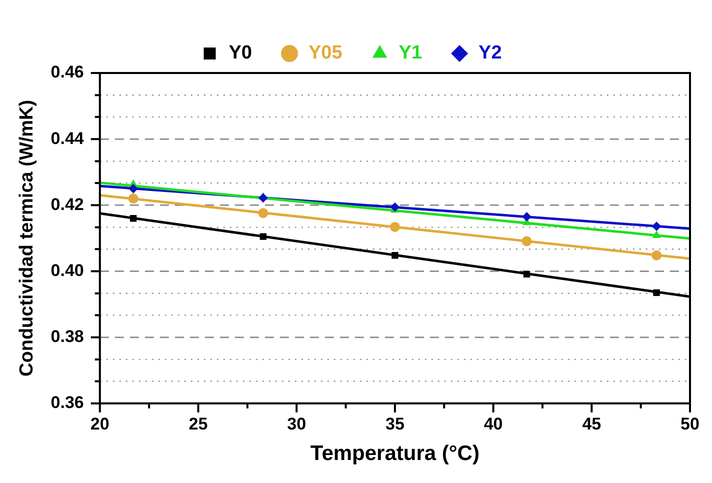 This screenshot has width=712, height=483. I want to click on y-axis-title: Conductividad termica (W/mK), so click(27, 238).